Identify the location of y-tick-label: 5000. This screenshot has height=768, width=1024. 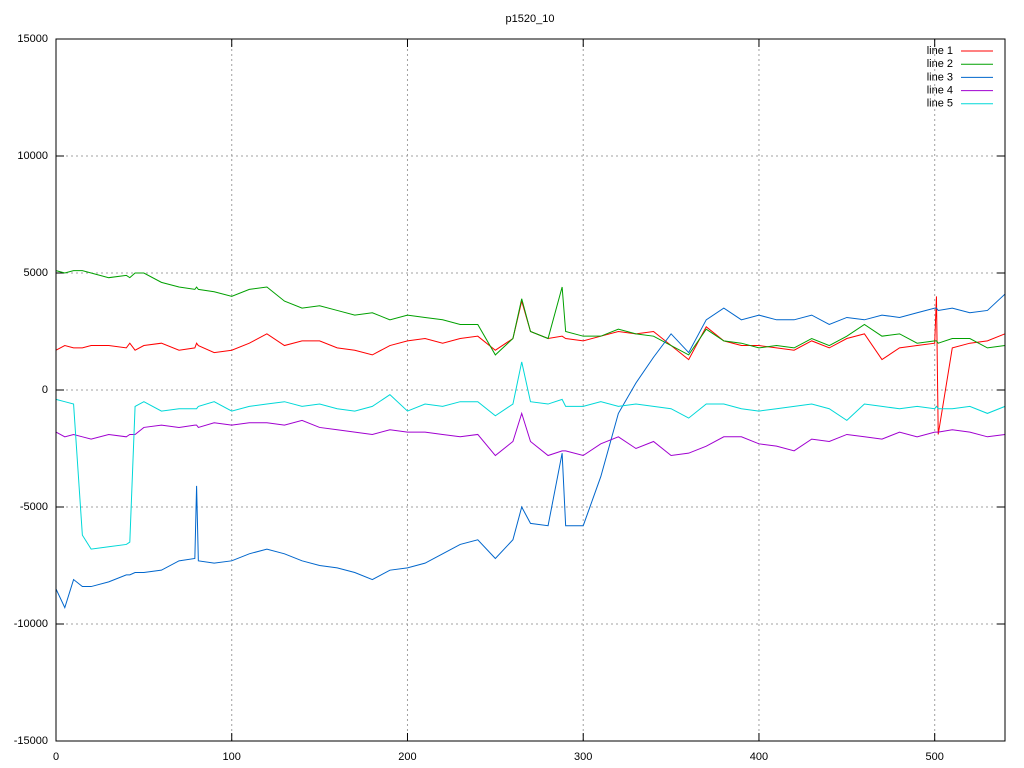
(36, 273).